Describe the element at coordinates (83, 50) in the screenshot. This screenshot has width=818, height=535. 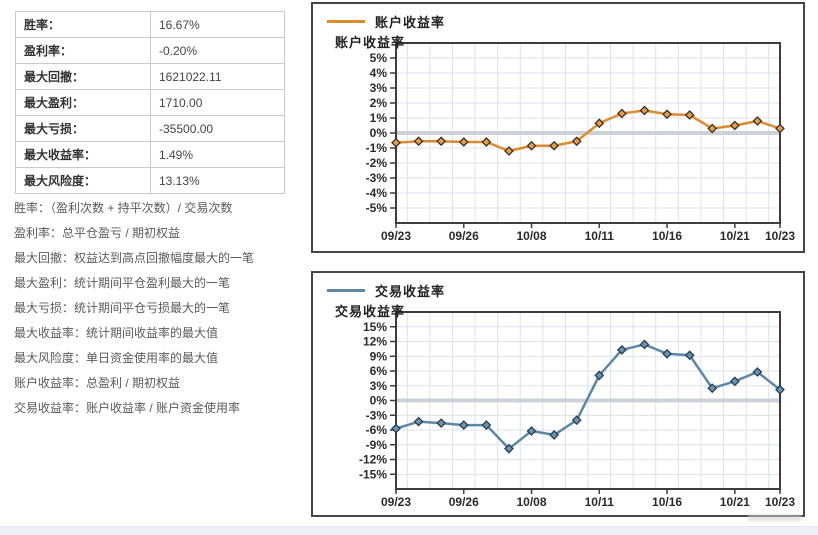
I see `stat-label: 盈利率：` at that location.